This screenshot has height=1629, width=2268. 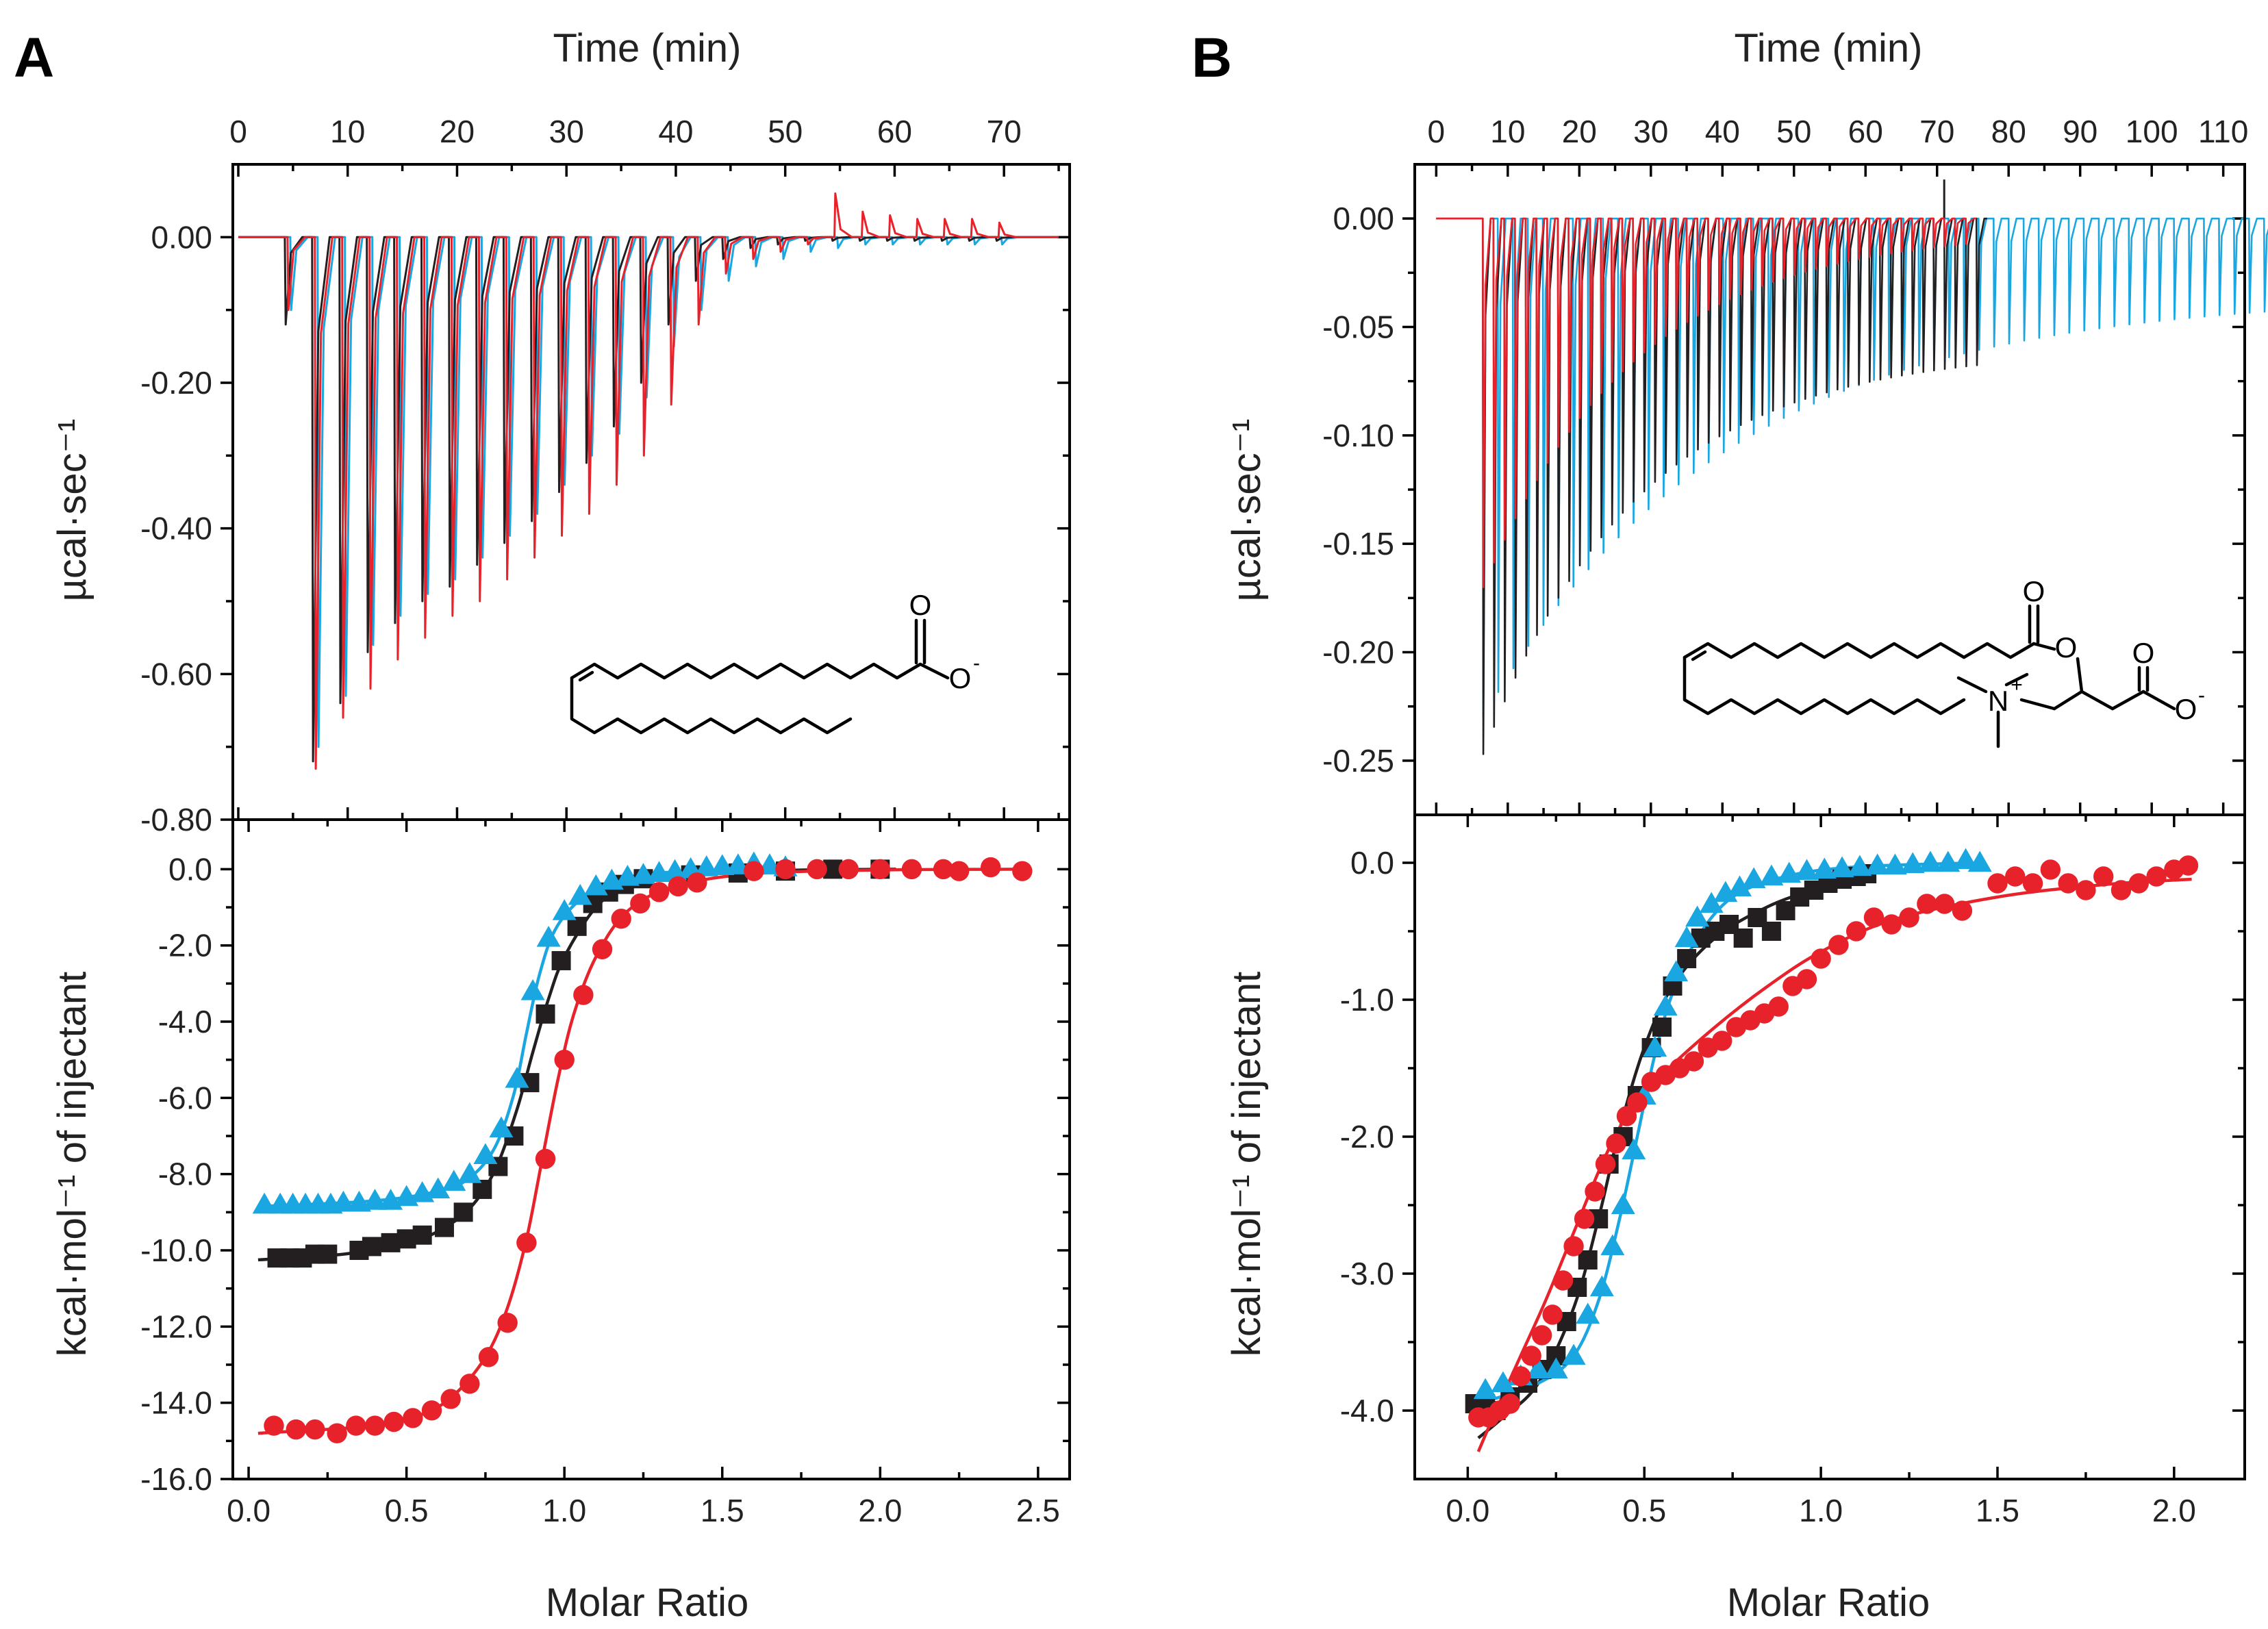 I want to click on carnitine-acid-carbonyl-oxygen: O, so click(x=2143, y=653).